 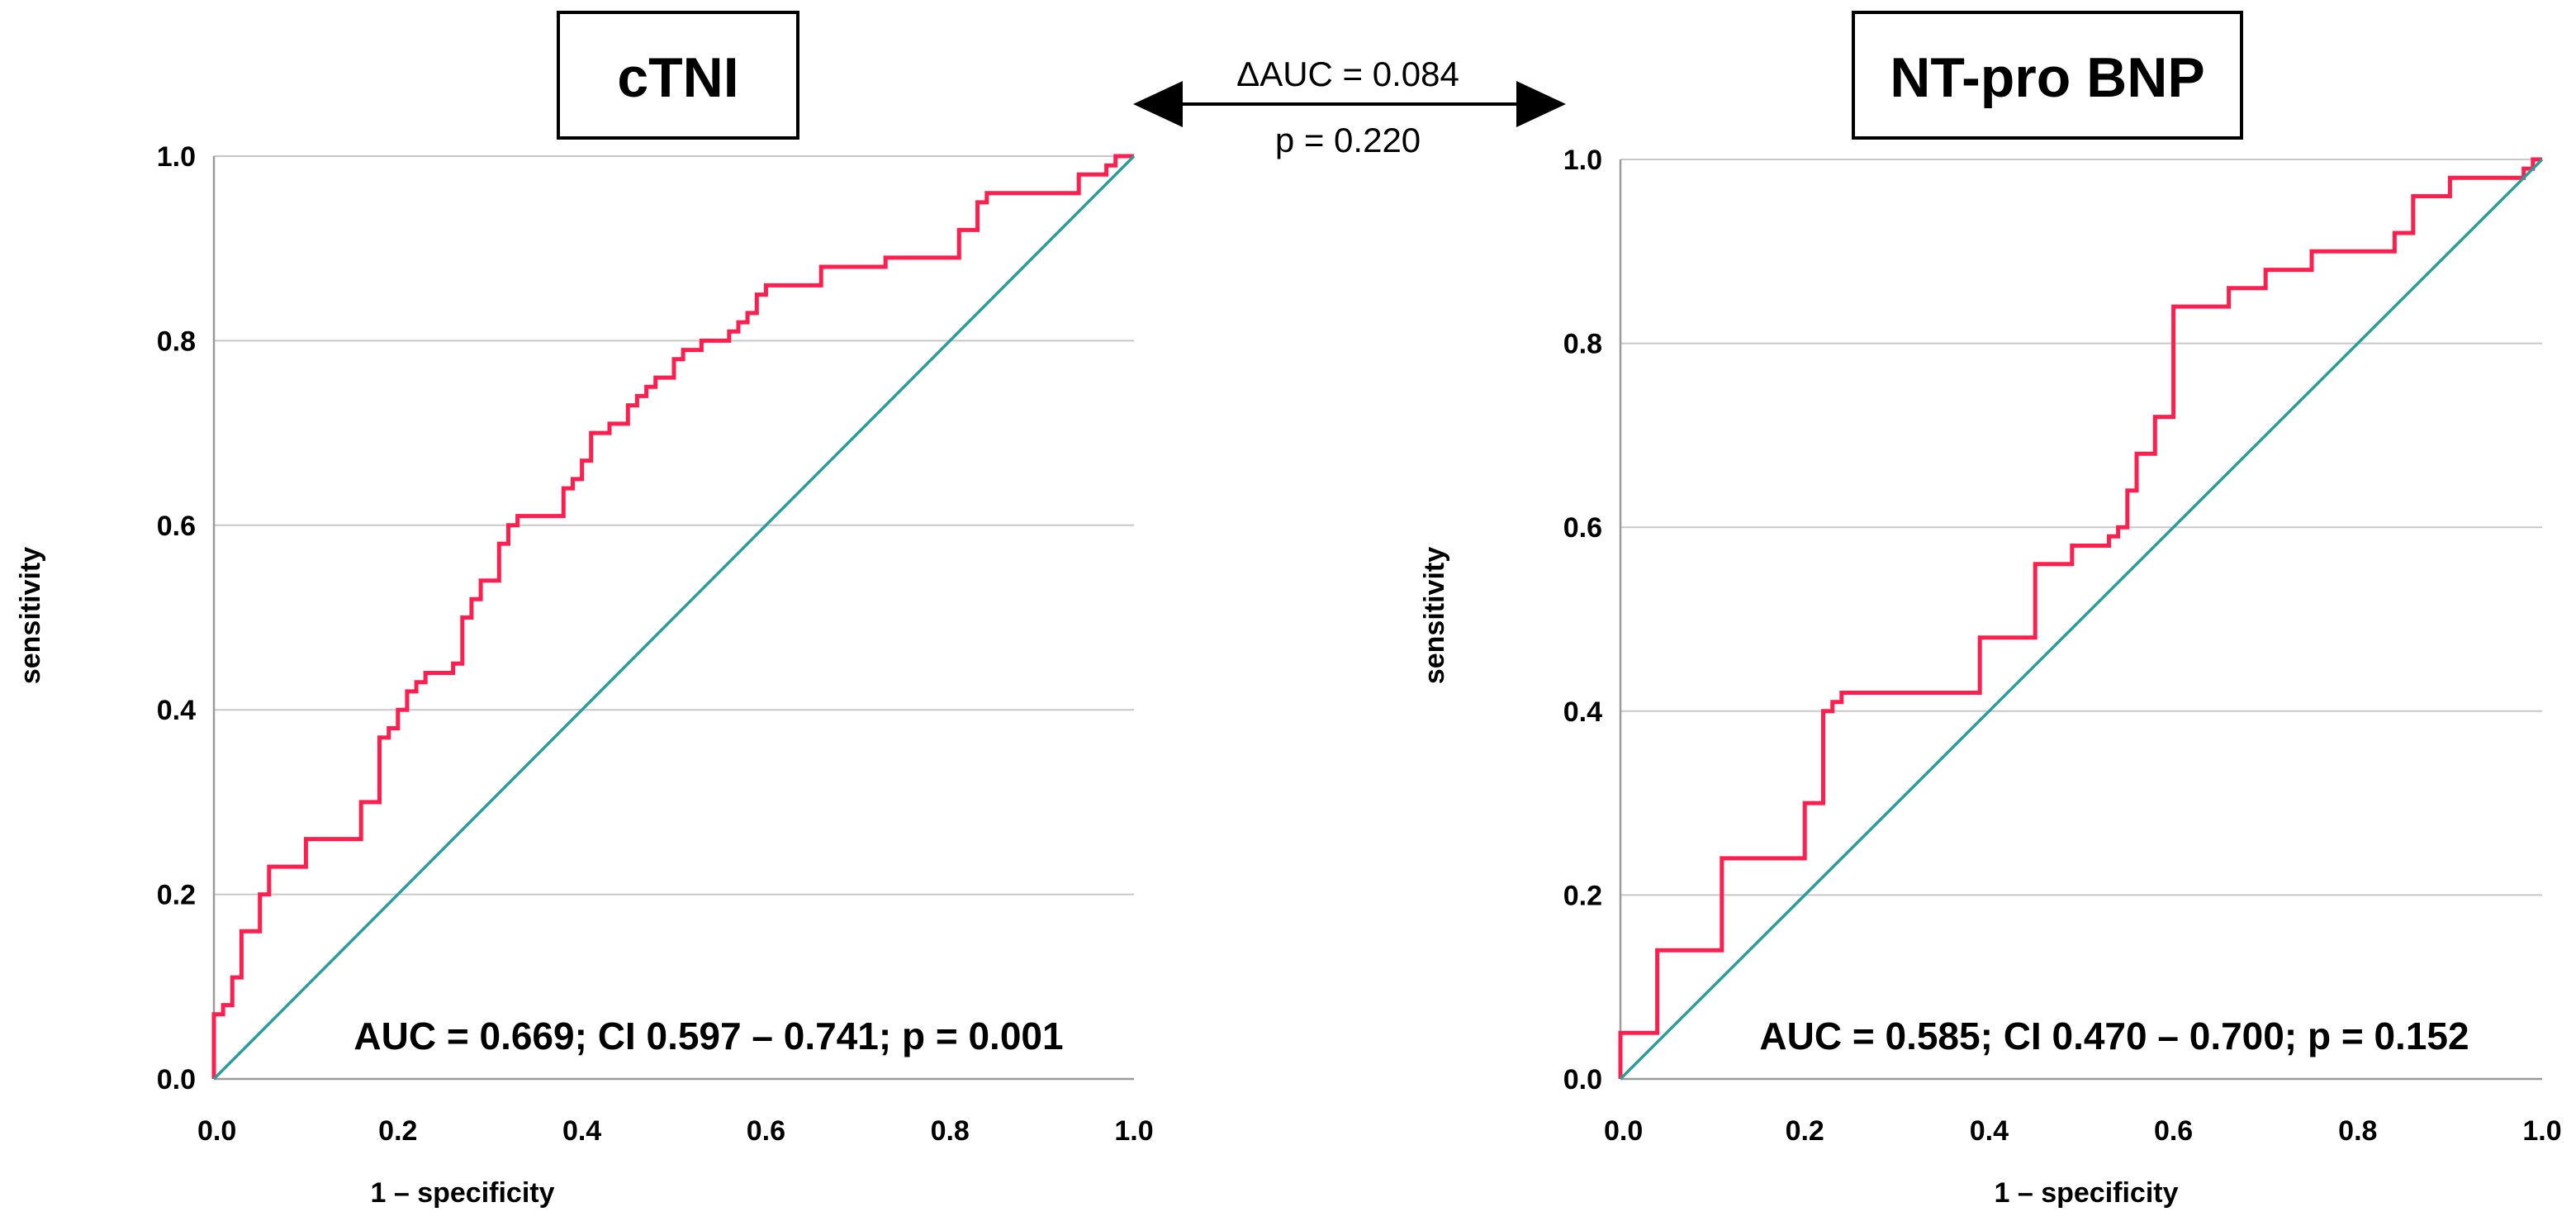 I want to click on ctni-y-tick-label: 0.0, so click(x=176, y=1080).